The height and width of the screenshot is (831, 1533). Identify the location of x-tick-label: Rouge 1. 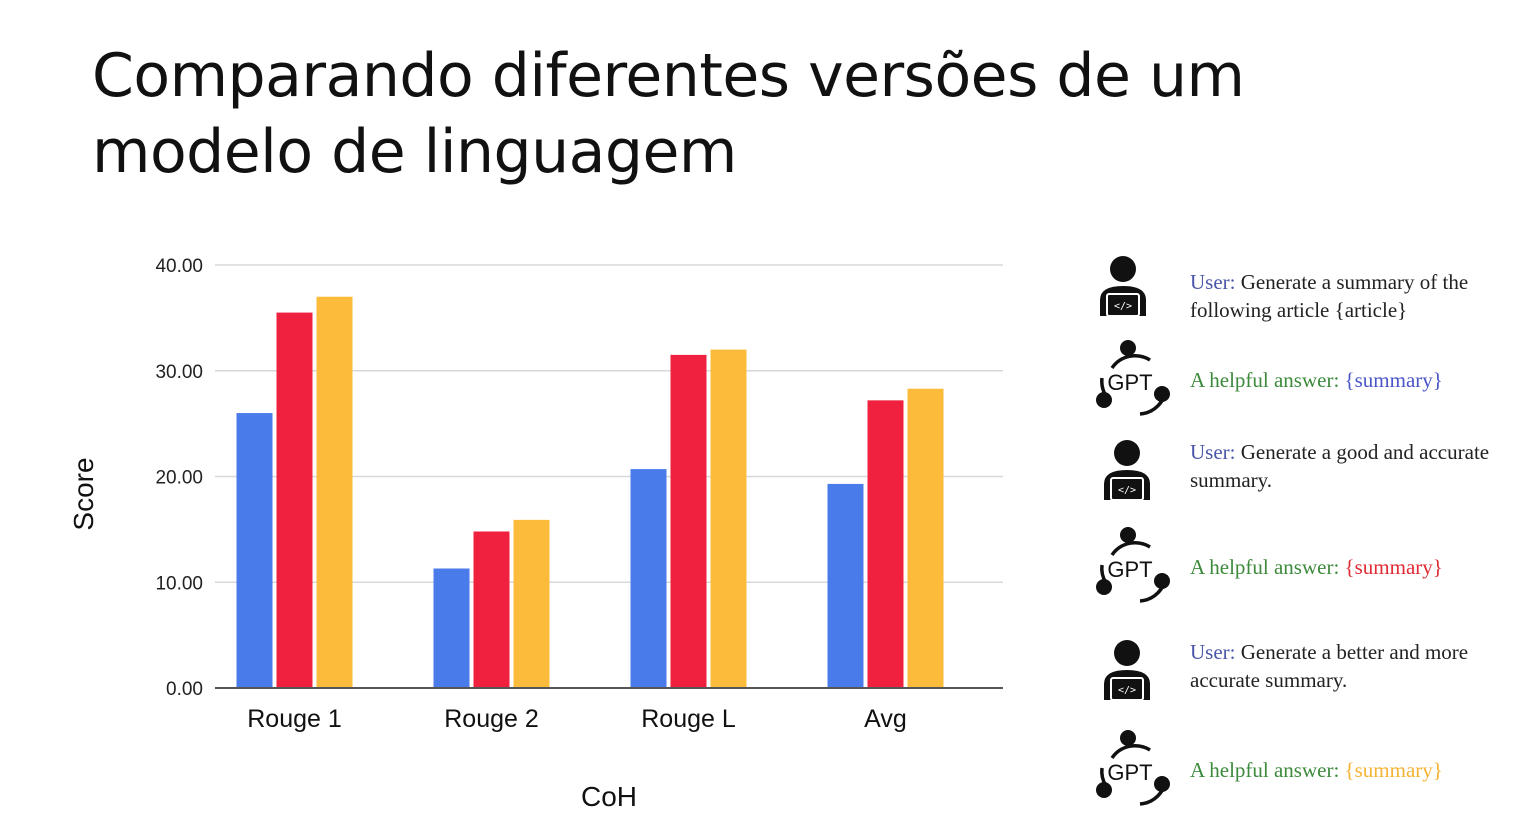
(294, 719).